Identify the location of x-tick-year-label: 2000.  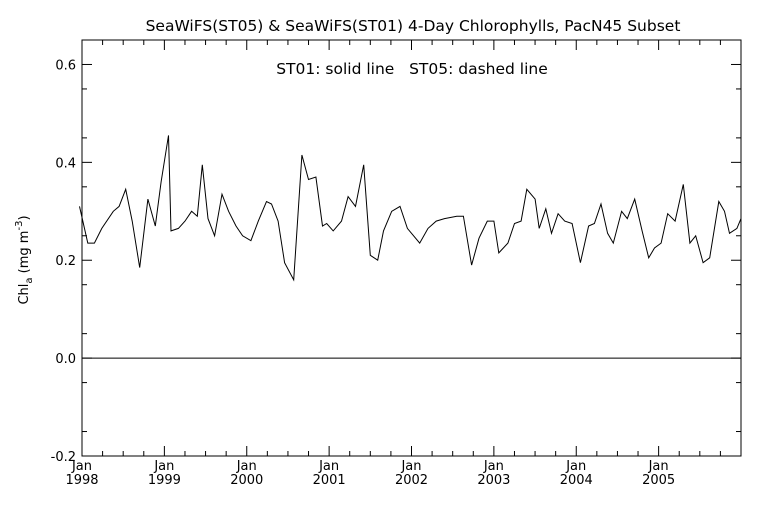
(246, 480).